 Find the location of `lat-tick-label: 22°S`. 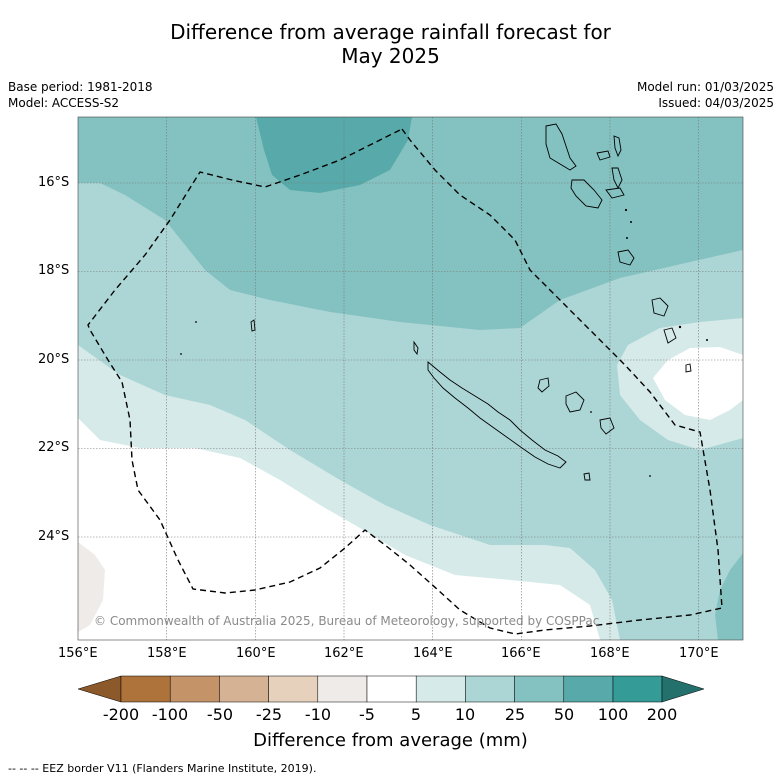

lat-tick-label: 22°S is located at coordinates (54, 447).